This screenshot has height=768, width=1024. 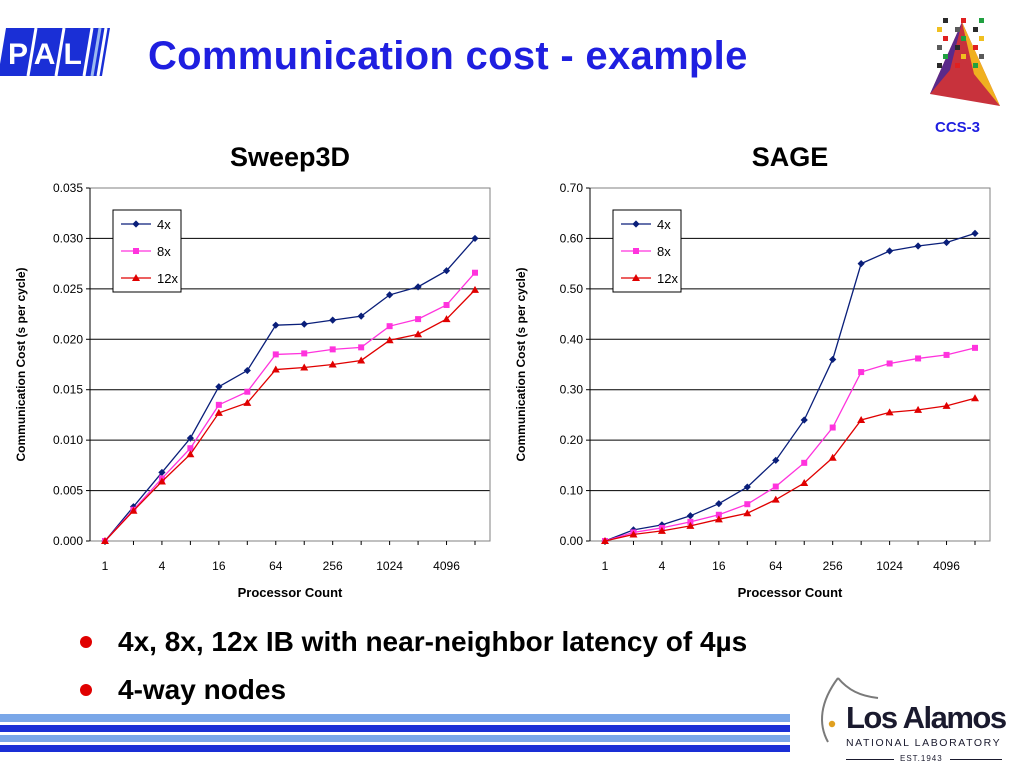 I want to click on y-tick-label: 0.010, so click(x=68, y=440).